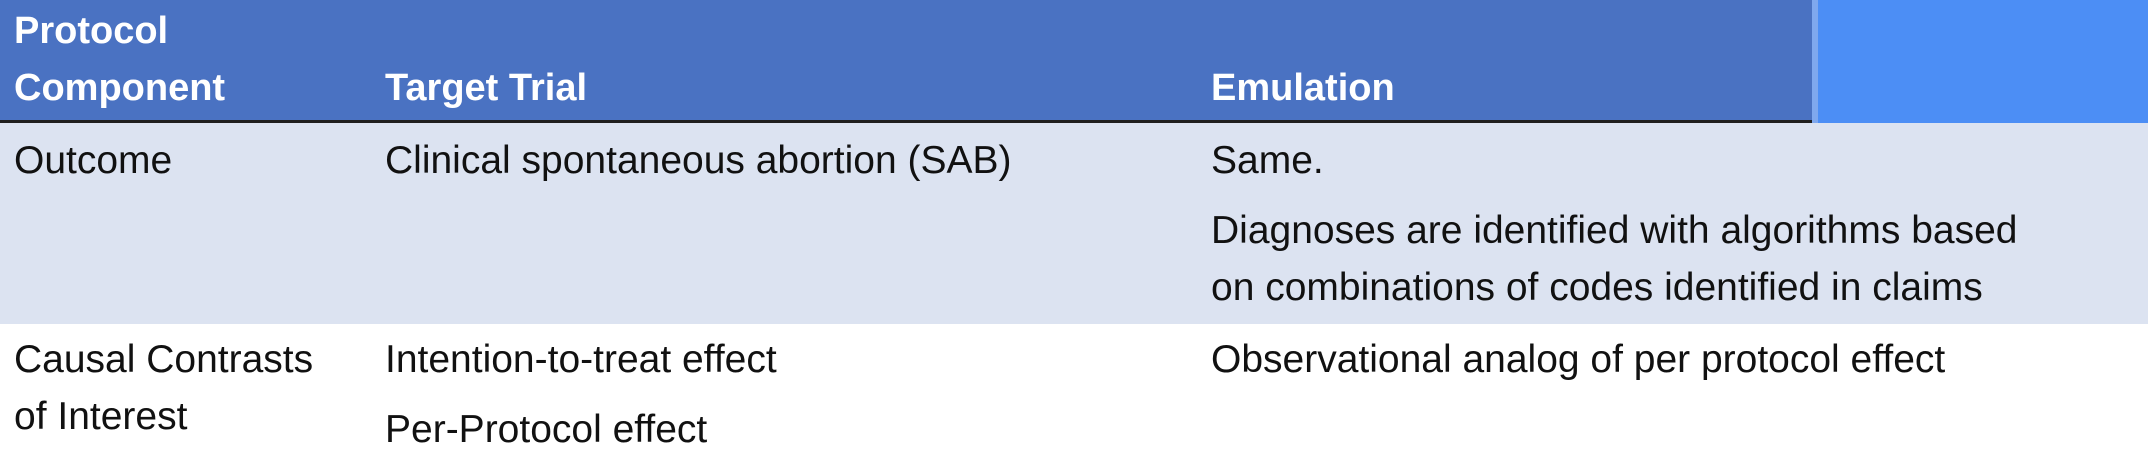 The image size is (2148, 466). Describe the element at coordinates (91, 31) in the screenshot. I see `header-component-line1: Protocol` at that location.